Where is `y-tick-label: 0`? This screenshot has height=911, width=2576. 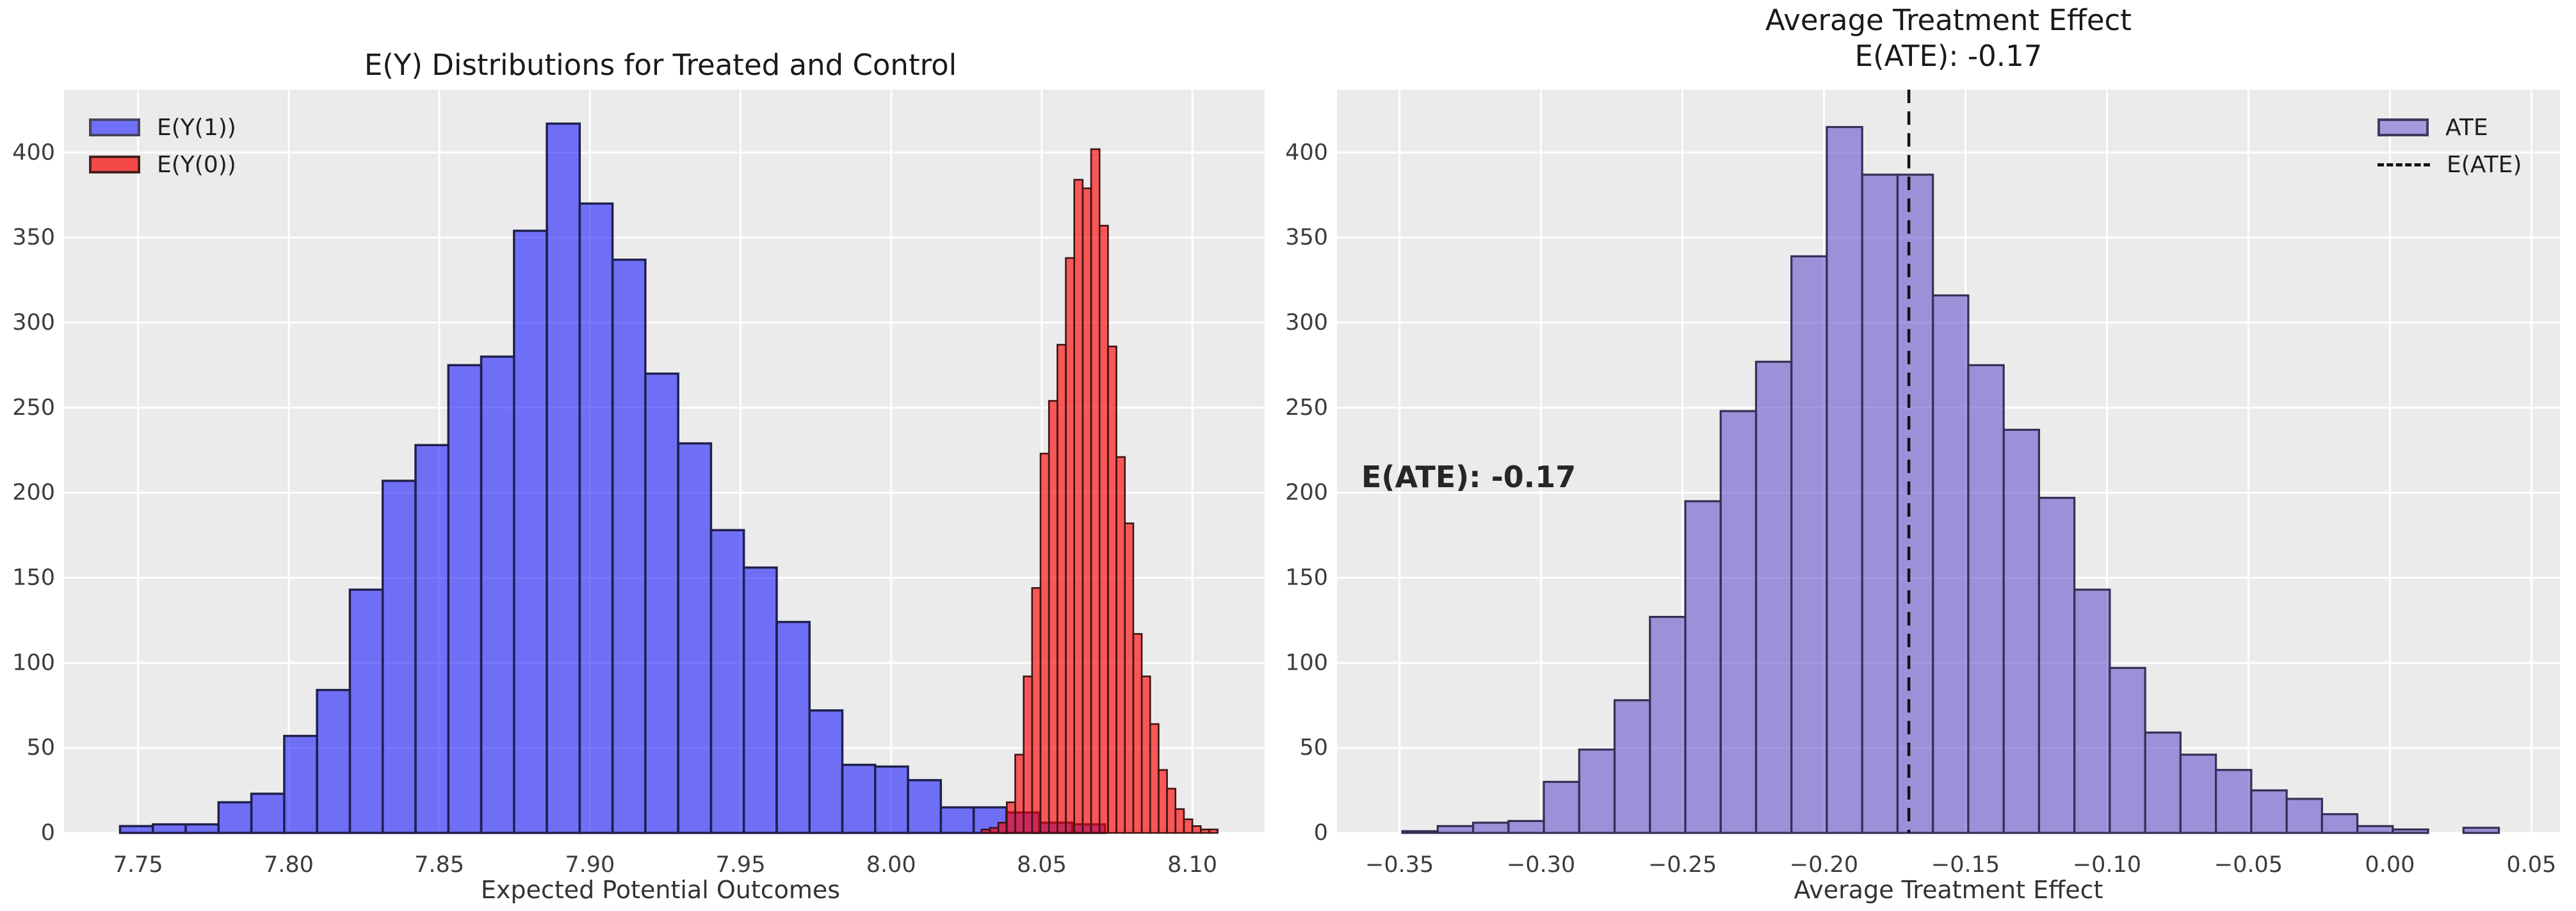
y-tick-label: 0 is located at coordinates (48, 833).